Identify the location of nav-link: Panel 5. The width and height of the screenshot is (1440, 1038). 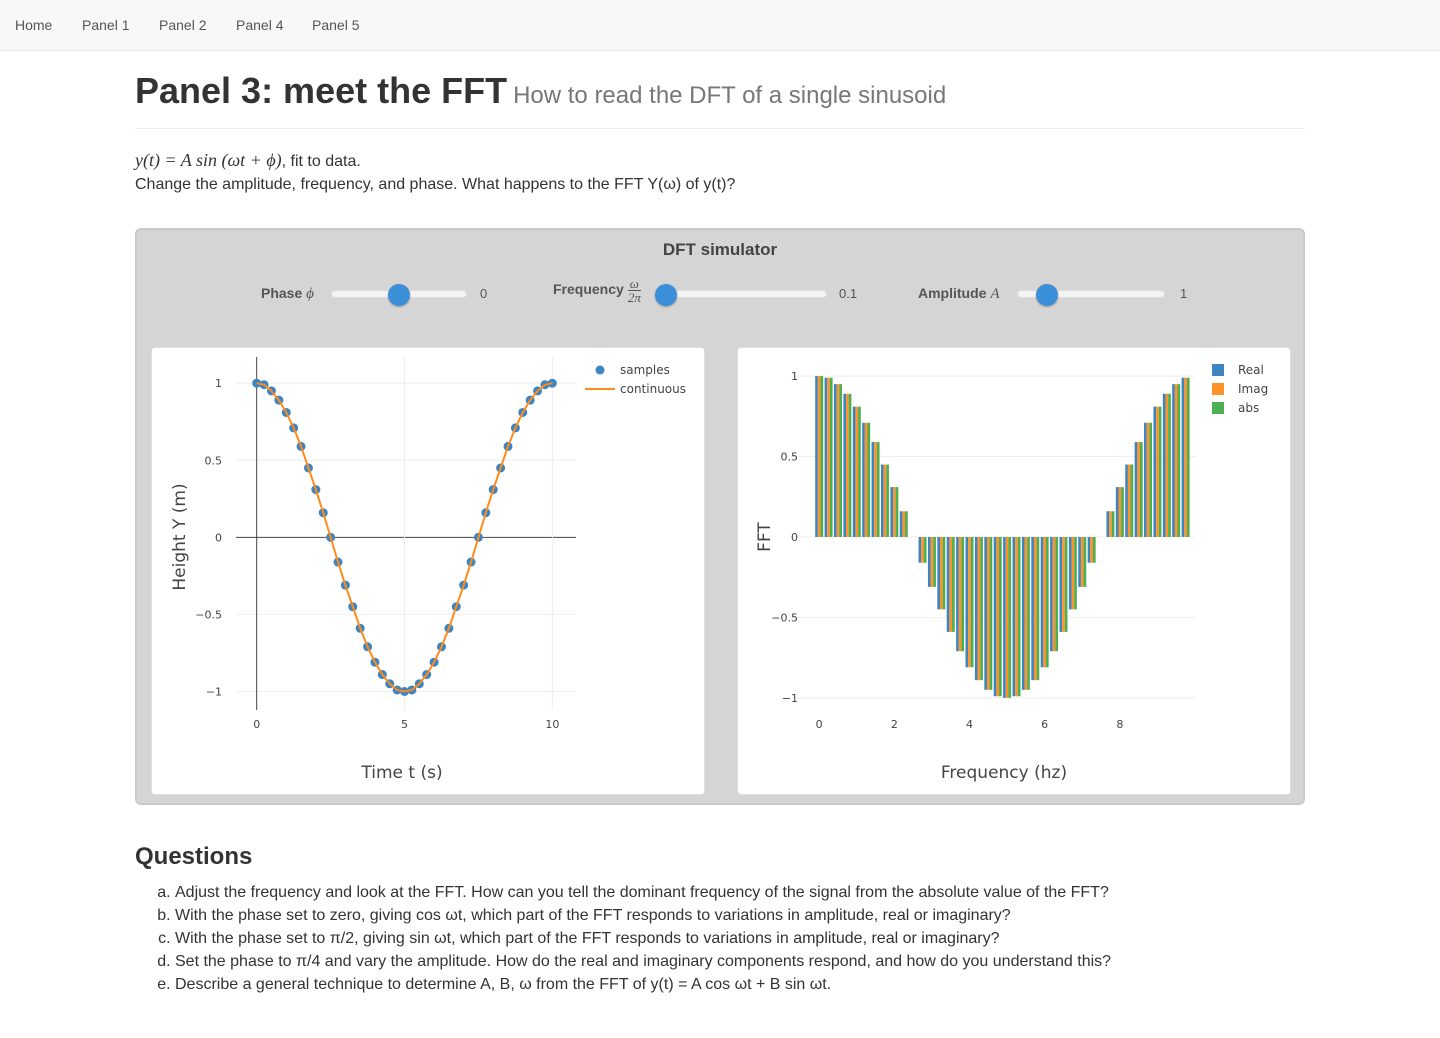
(336, 25).